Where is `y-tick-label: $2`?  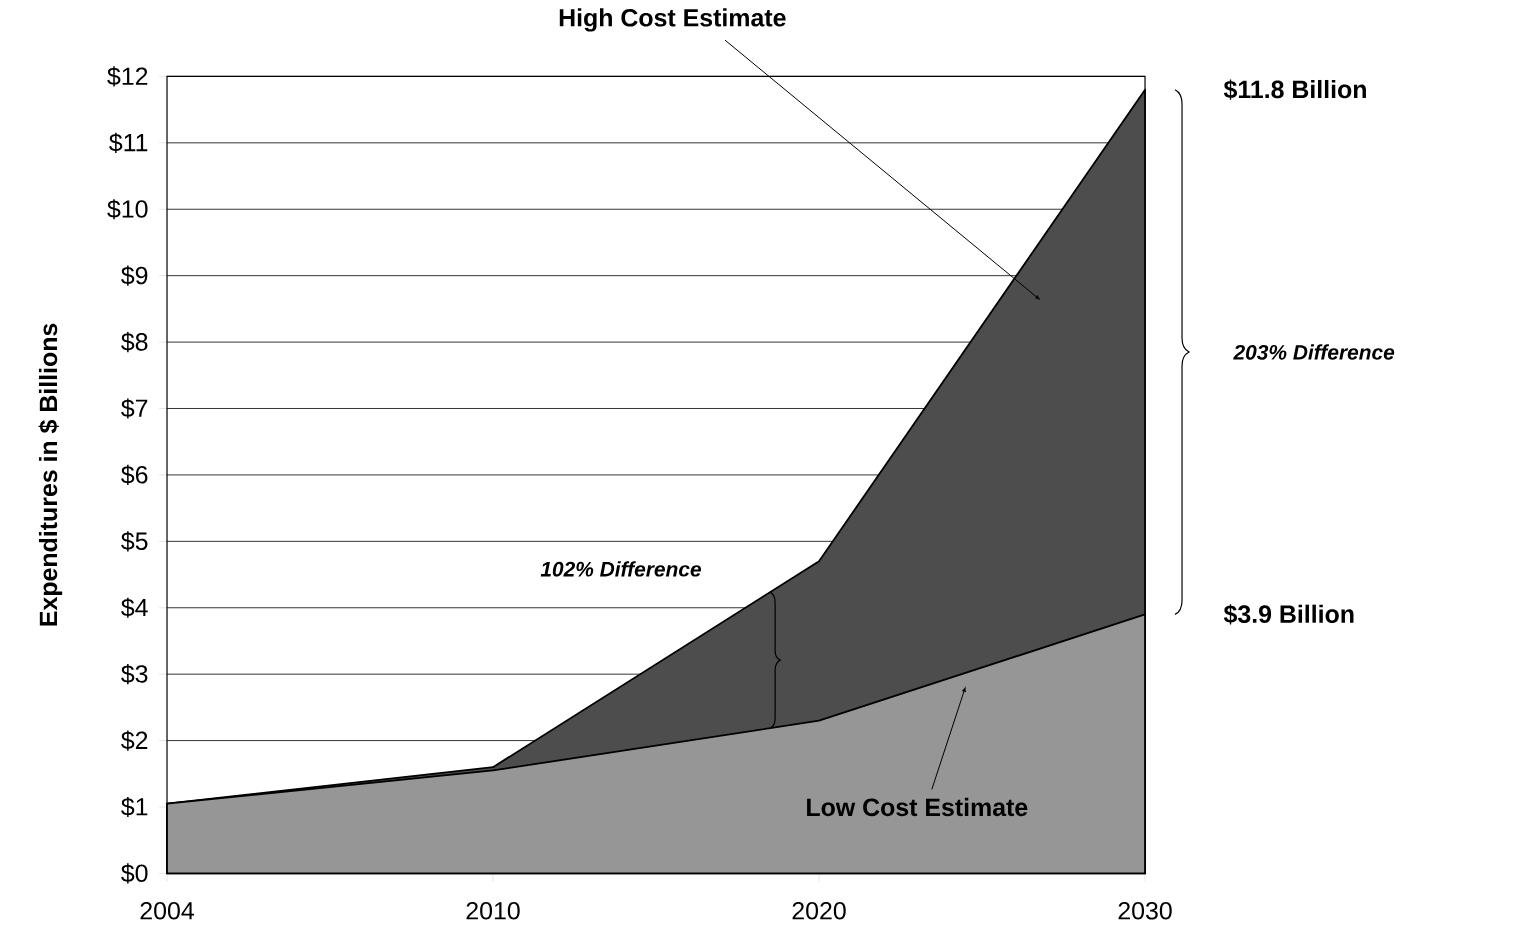 y-tick-label: $2 is located at coordinates (134, 740).